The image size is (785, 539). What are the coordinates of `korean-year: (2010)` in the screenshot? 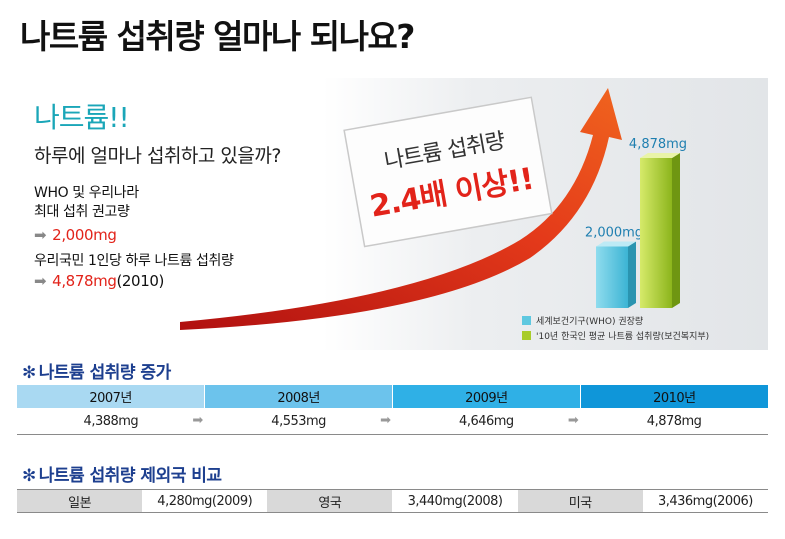 It's located at (140, 281).